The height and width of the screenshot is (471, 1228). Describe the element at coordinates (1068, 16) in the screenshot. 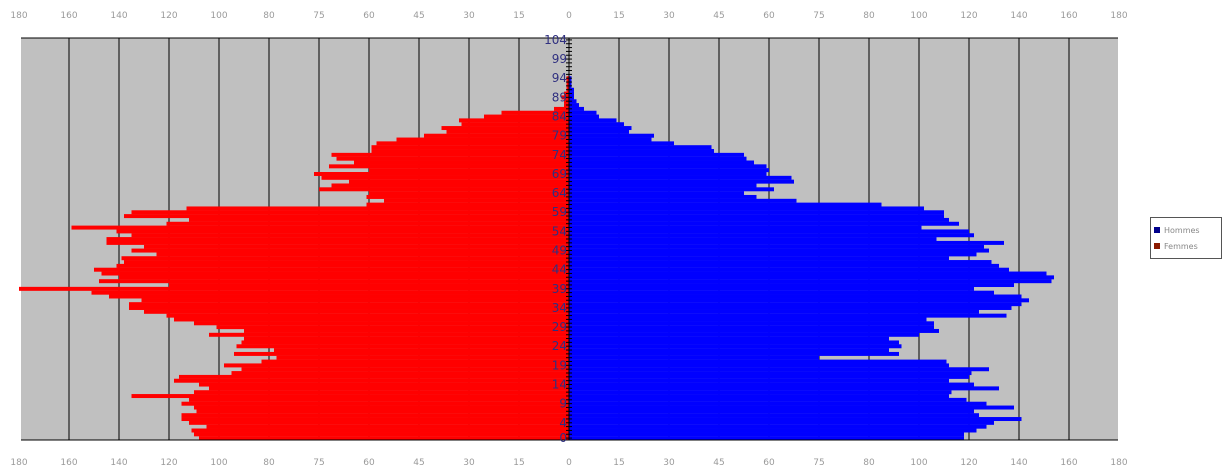

I see `top-tick-label: 160` at that location.